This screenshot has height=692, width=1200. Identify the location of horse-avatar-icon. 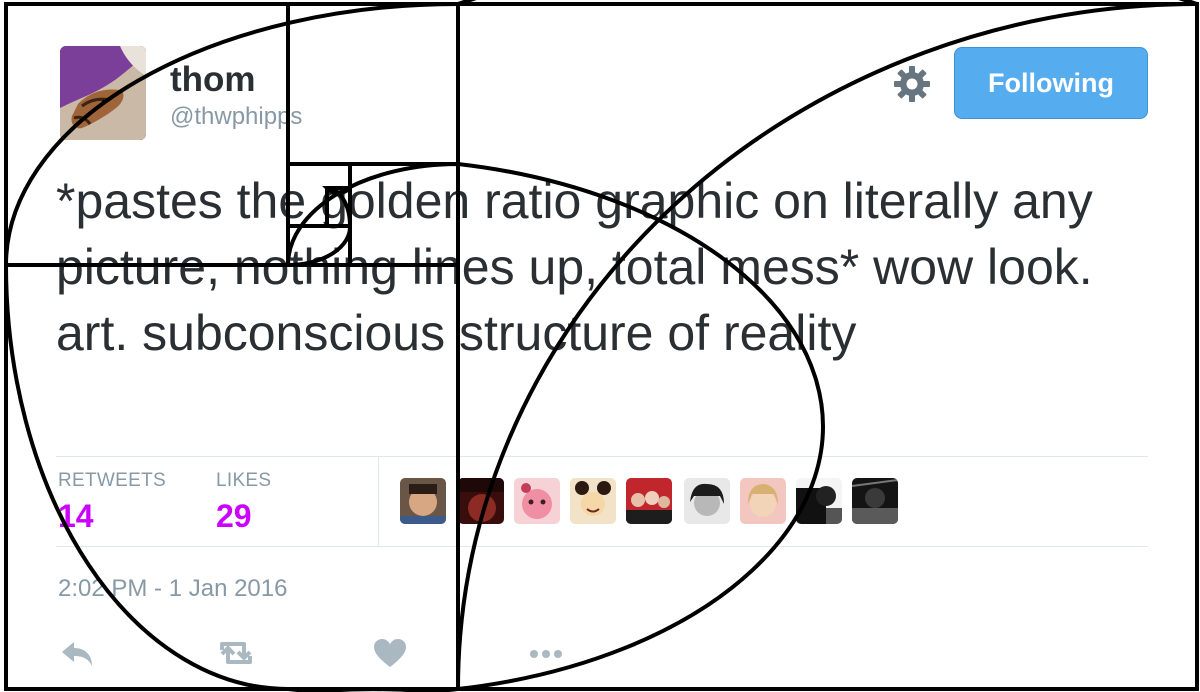
(103, 93).